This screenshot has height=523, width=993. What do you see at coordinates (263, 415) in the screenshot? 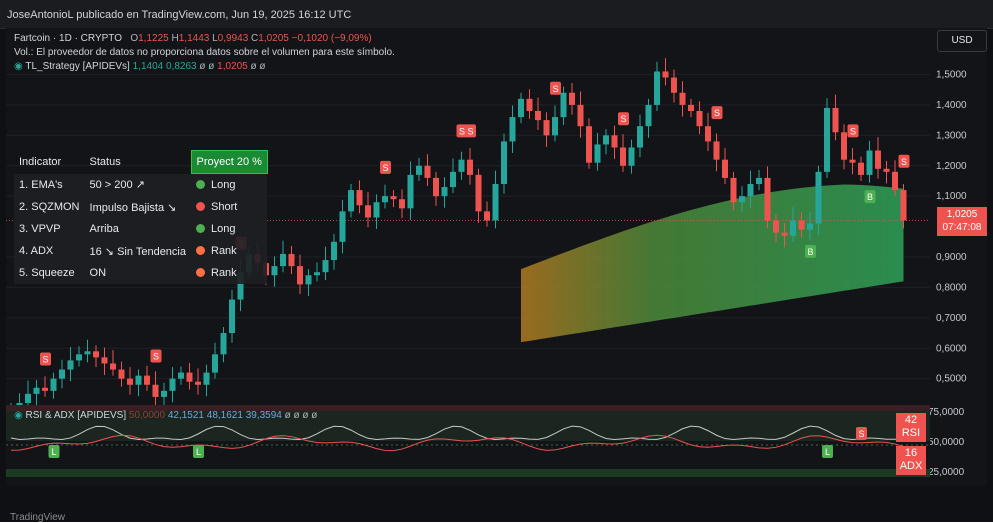
I see `sub-value-4: 39,3594` at bounding box center [263, 415].